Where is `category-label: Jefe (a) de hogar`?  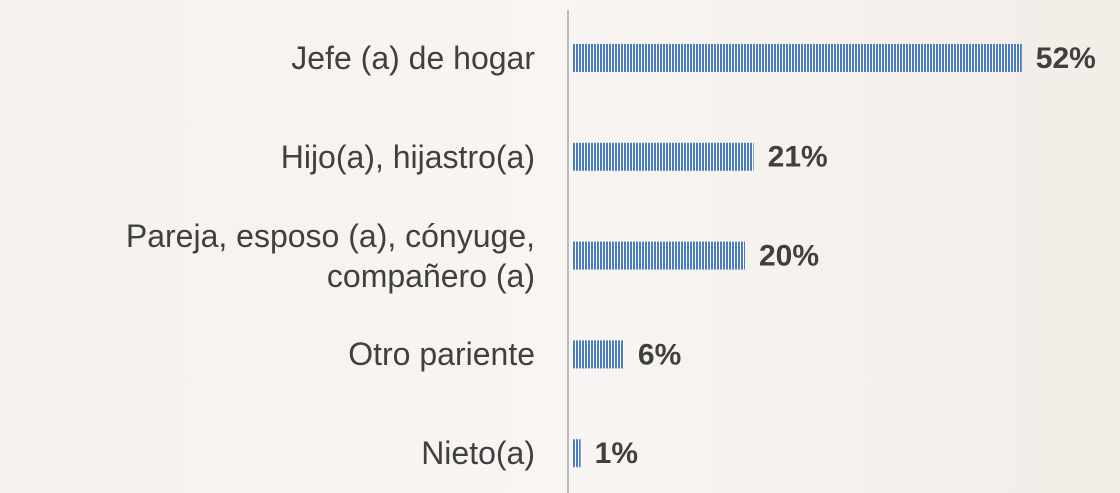
category-label: Jefe (a) de hogar is located at coordinates (413, 58).